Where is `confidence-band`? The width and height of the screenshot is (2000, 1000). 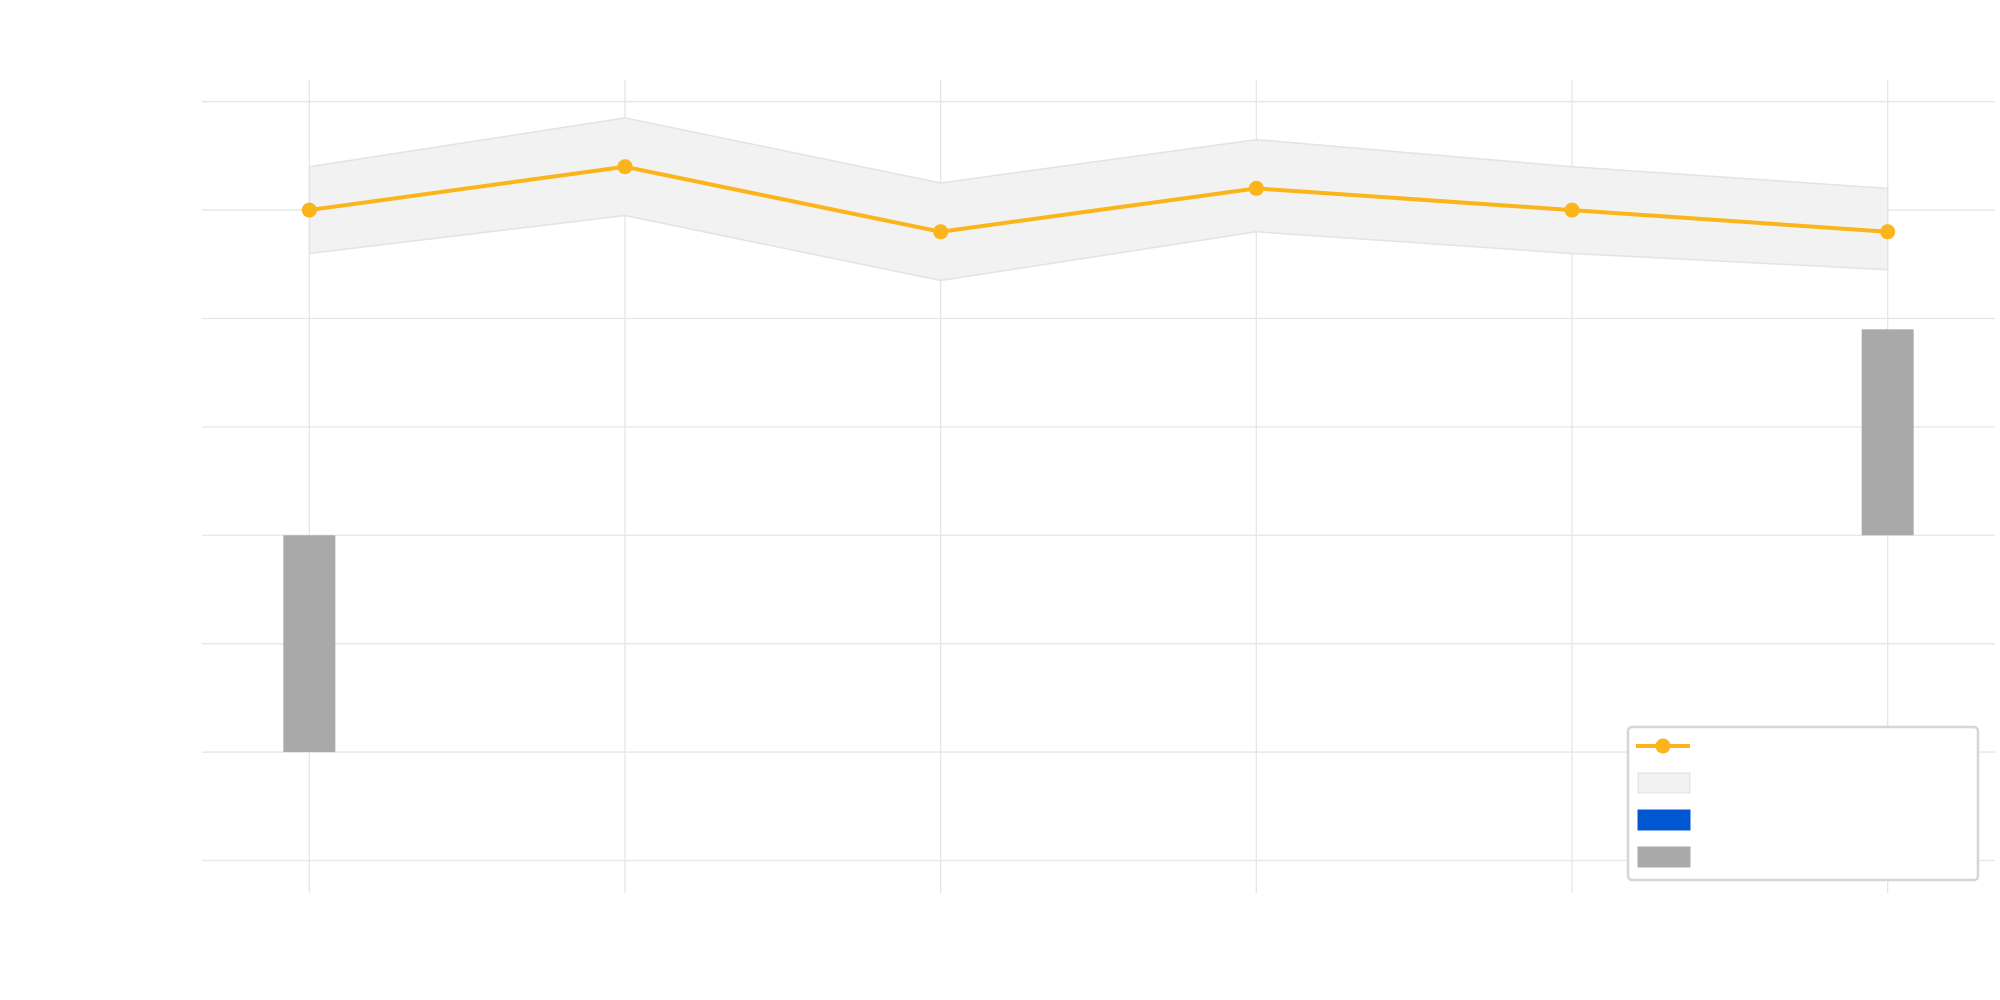 confidence-band is located at coordinates (1098, 199).